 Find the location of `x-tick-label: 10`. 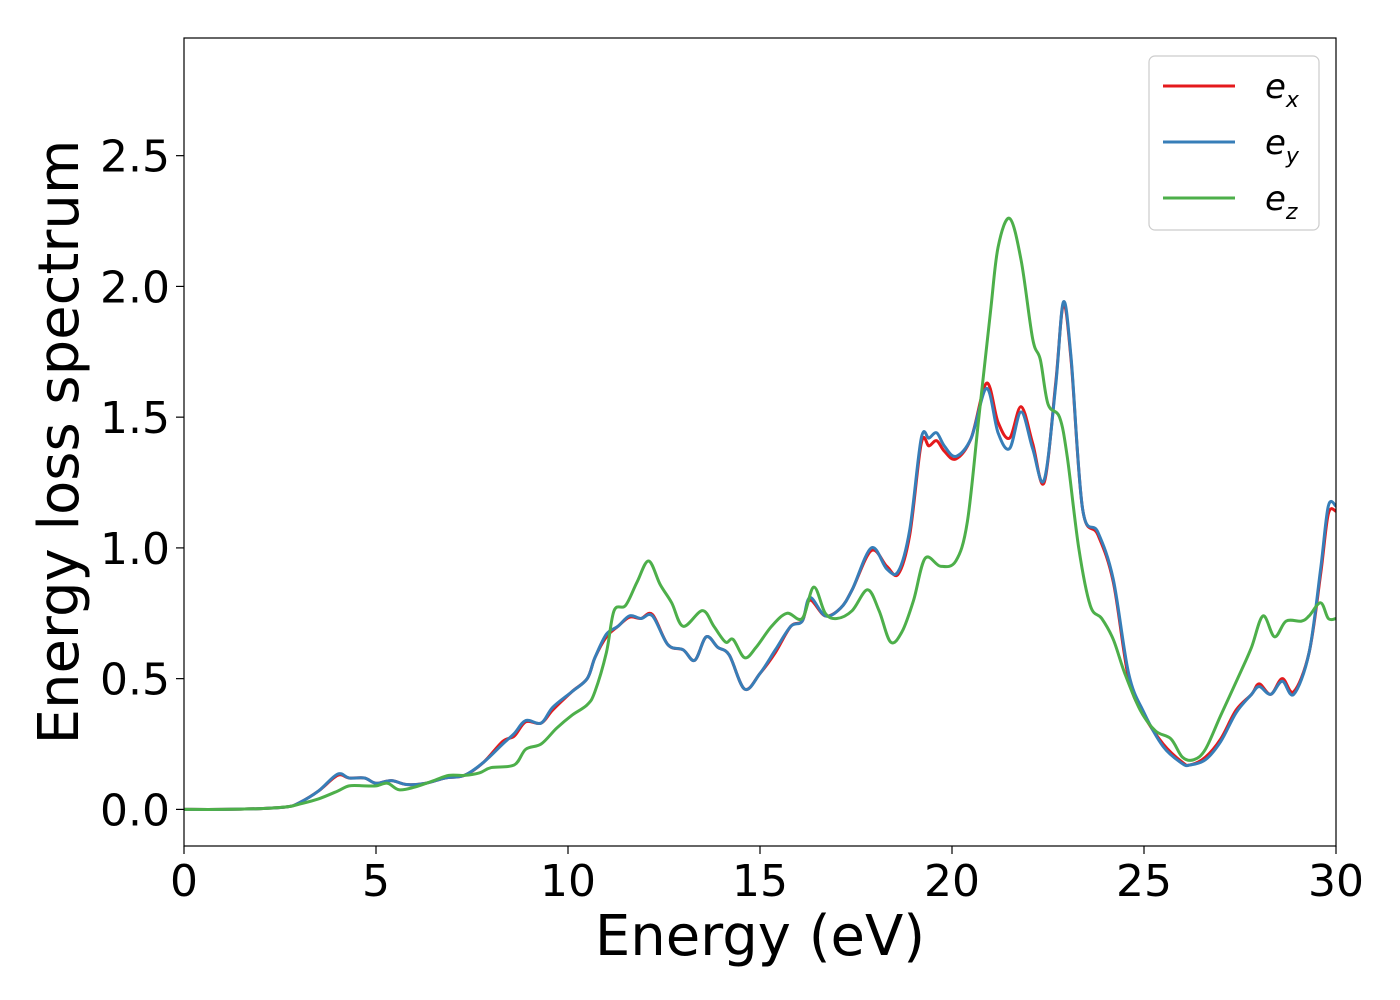

x-tick-label: 10 is located at coordinates (568, 881).